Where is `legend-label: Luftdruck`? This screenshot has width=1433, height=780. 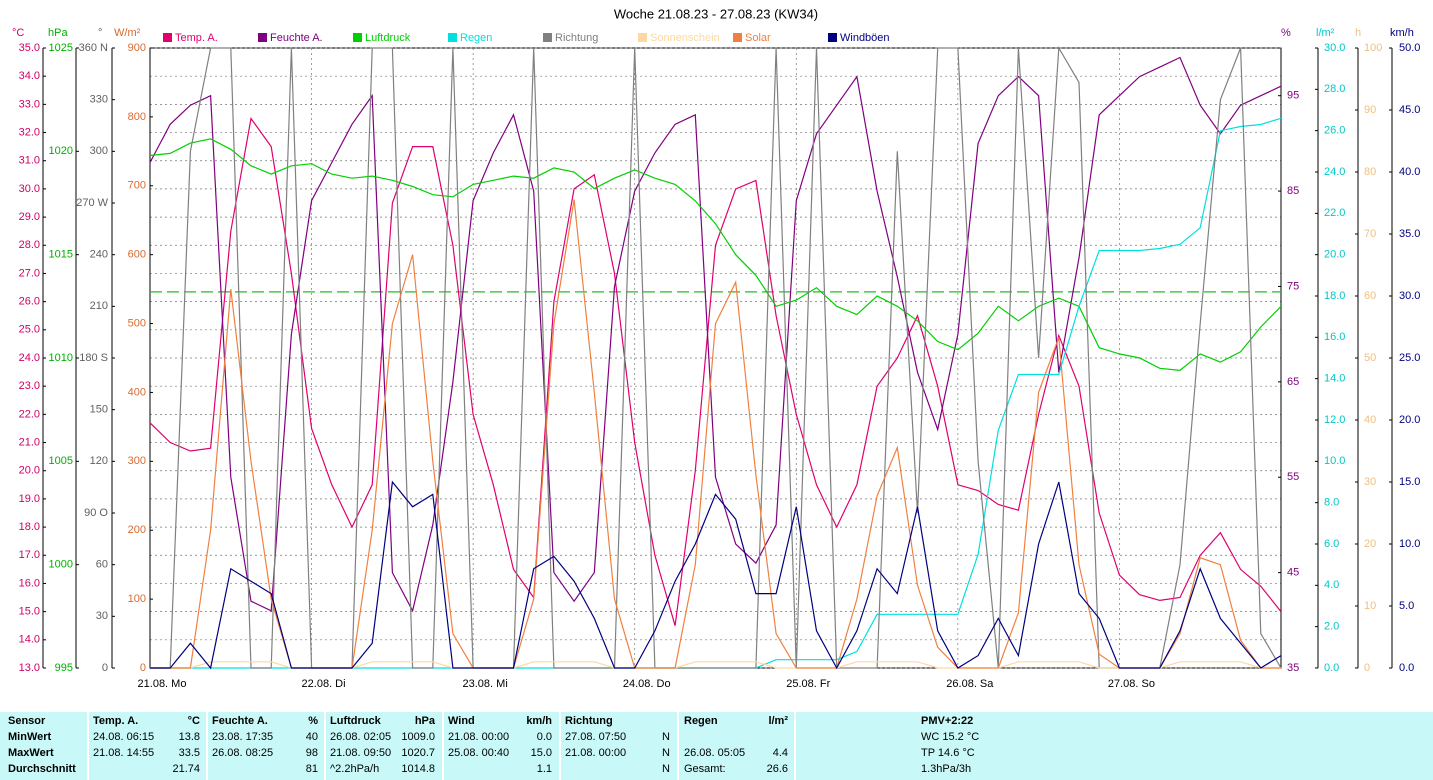
legend-label: Luftdruck is located at coordinates (388, 38).